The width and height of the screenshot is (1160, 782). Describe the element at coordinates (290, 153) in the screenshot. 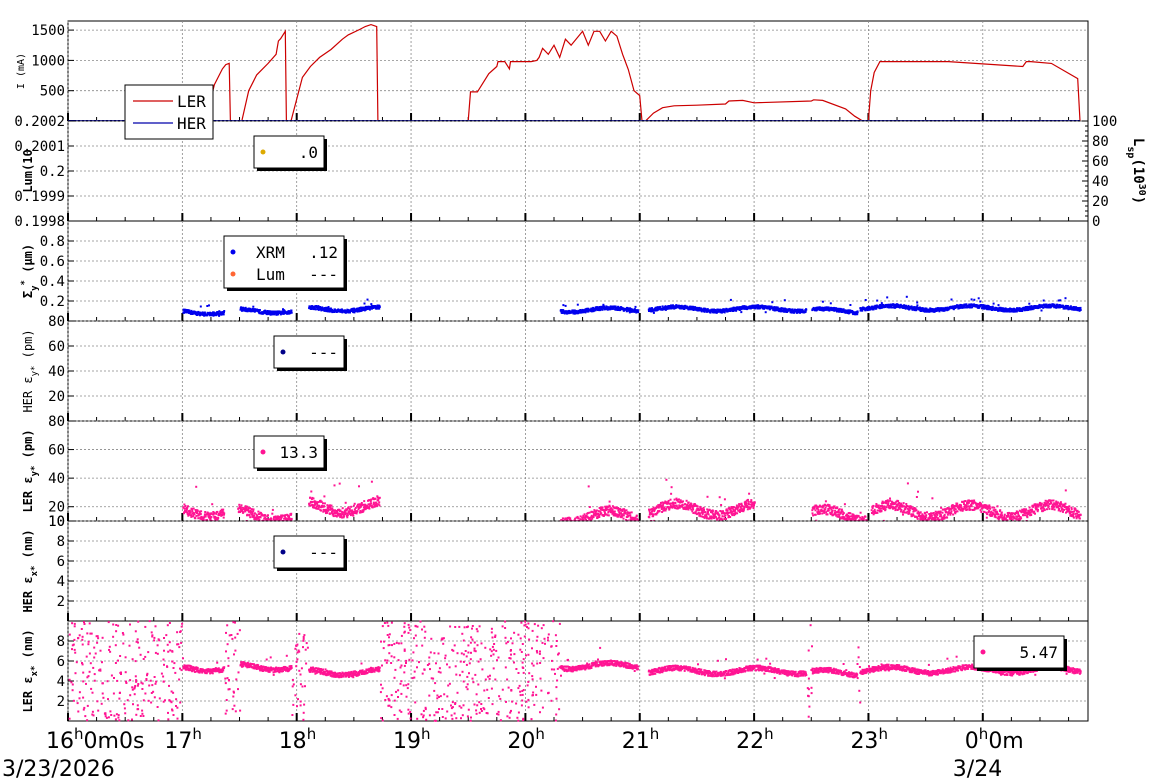

I see `legend: .0` at that location.